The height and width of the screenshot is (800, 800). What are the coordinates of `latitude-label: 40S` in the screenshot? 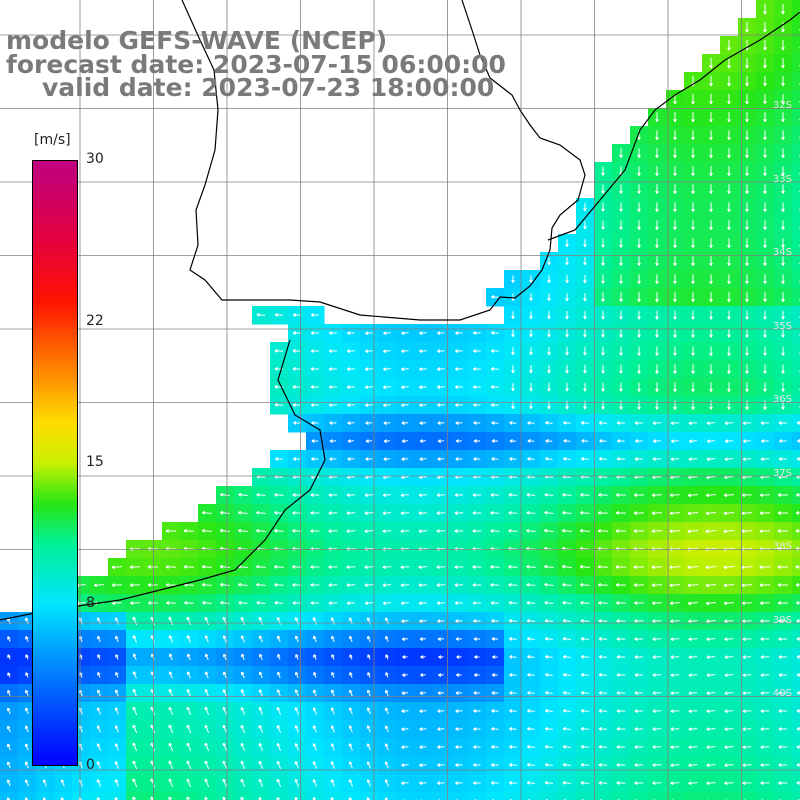 It's located at (782, 693).